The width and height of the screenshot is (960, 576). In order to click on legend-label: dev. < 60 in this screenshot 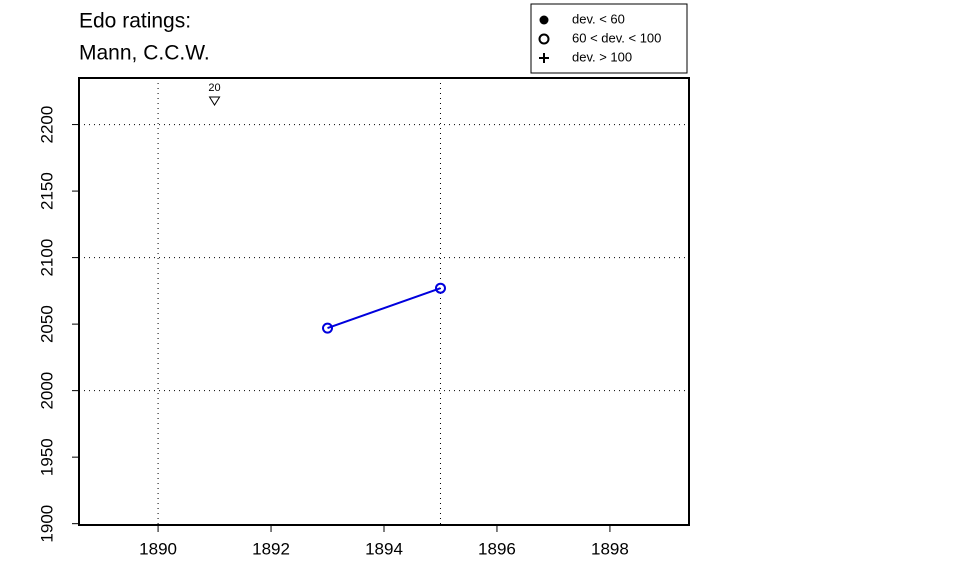, I will do `click(598, 18)`.